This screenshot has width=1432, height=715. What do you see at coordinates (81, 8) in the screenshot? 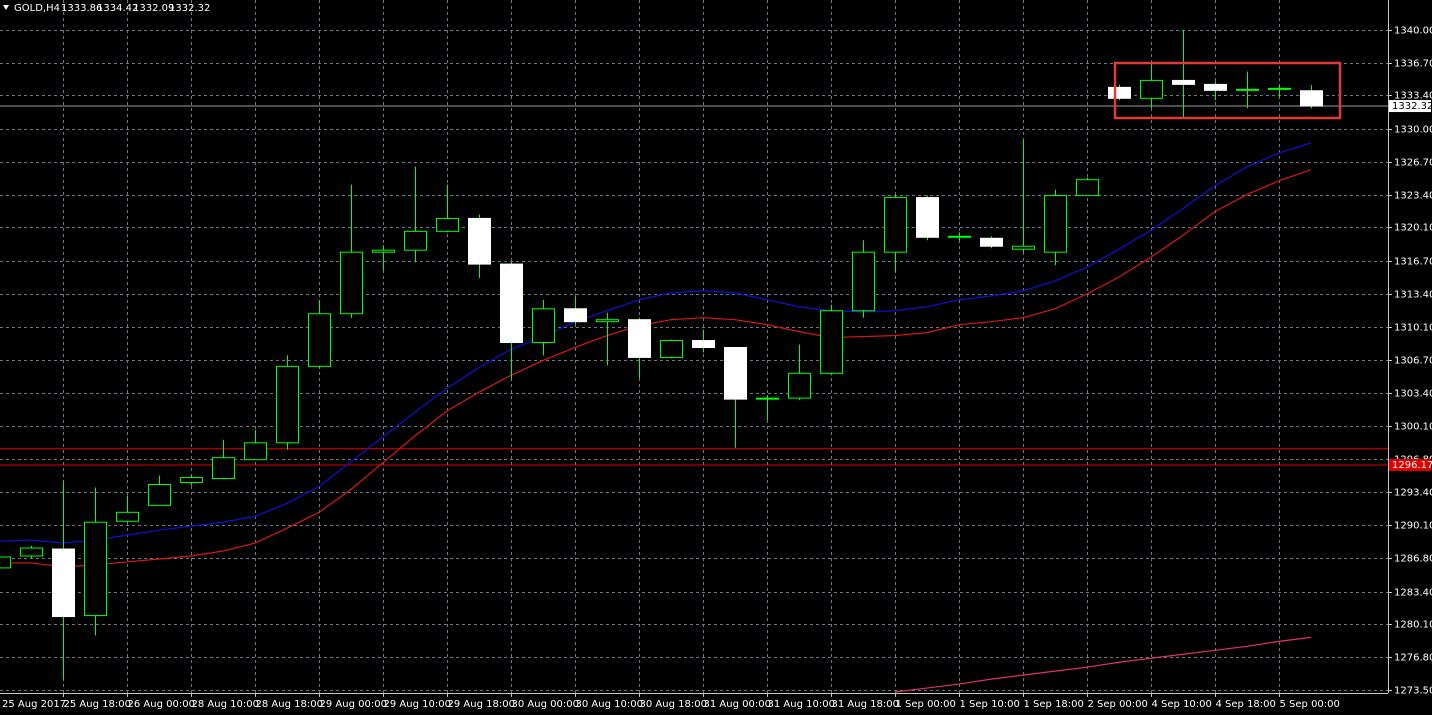
I see `header-open: 1333.86` at bounding box center [81, 8].